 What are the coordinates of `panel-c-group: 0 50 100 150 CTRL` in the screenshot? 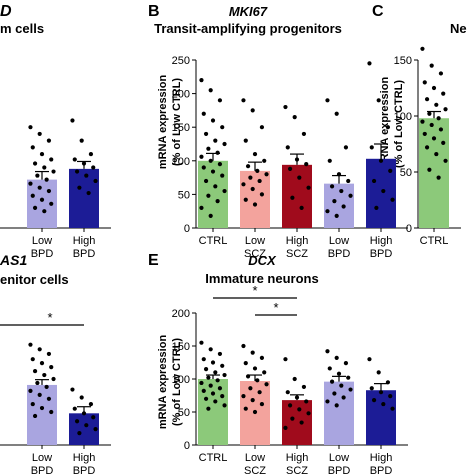 It's located at (427, 146).